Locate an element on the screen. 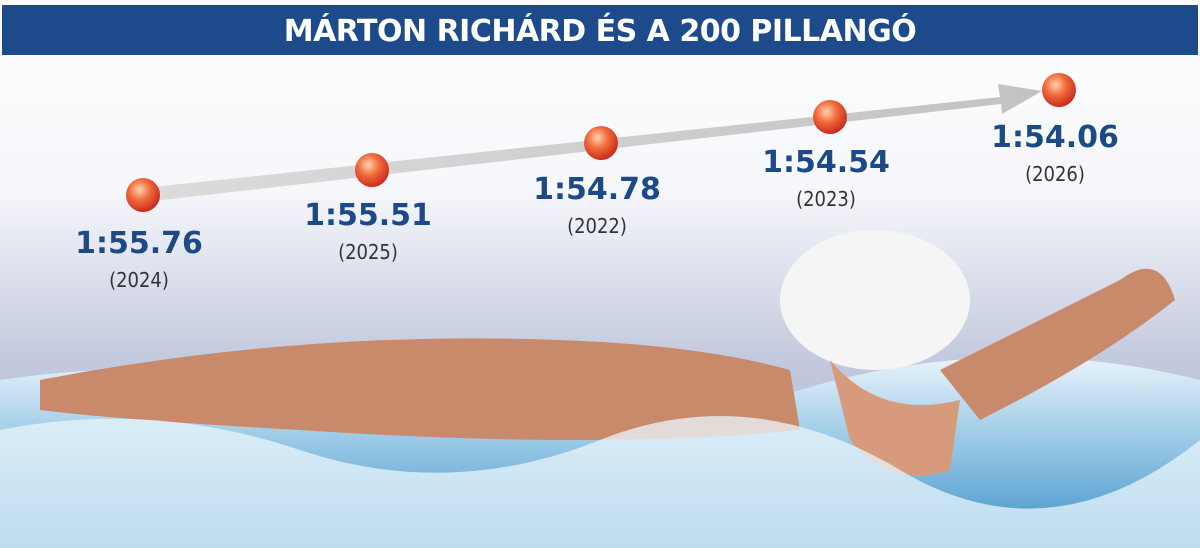 The width and height of the screenshot is (1200, 548). milestone-year: (2023) is located at coordinates (826, 199).